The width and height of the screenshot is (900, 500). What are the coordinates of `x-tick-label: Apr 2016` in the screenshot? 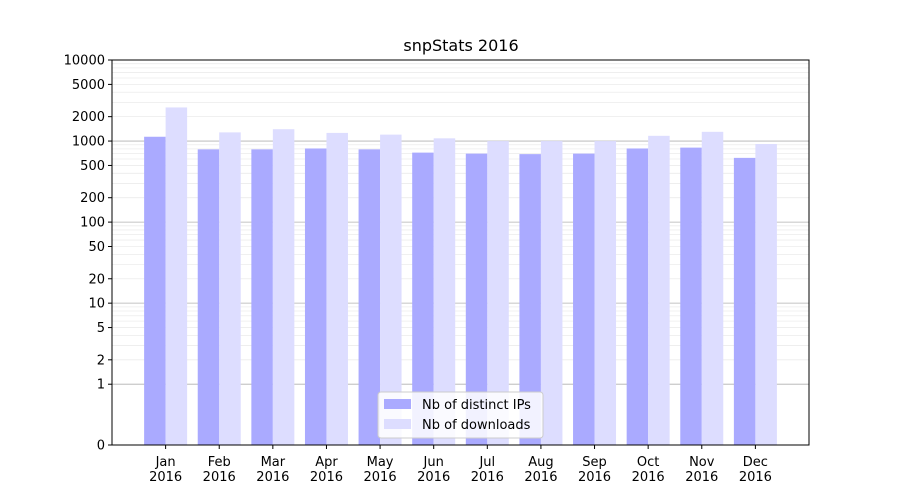 It's located at (326, 470).